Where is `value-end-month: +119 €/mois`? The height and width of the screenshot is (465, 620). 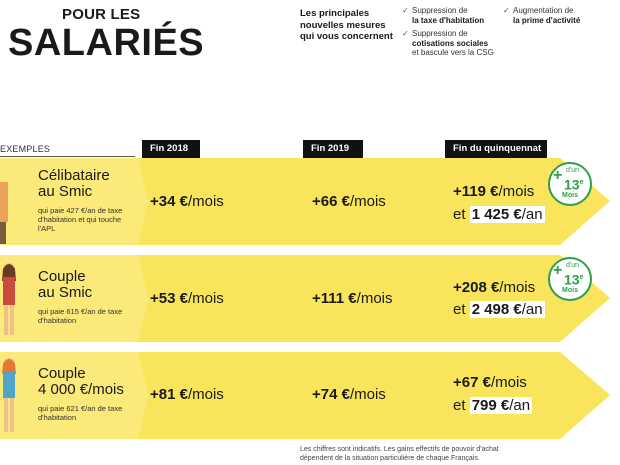 value-end-month: +119 €/mois is located at coordinates (494, 191).